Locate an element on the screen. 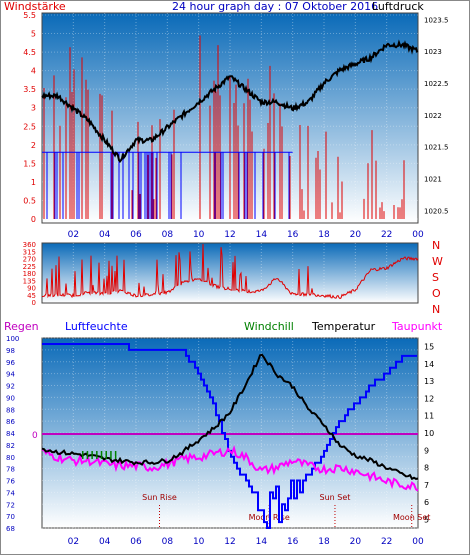 Image resolution: width=470 pixels, height=559 pixels. humidity-y-tick: 72 is located at coordinates (10, 505).